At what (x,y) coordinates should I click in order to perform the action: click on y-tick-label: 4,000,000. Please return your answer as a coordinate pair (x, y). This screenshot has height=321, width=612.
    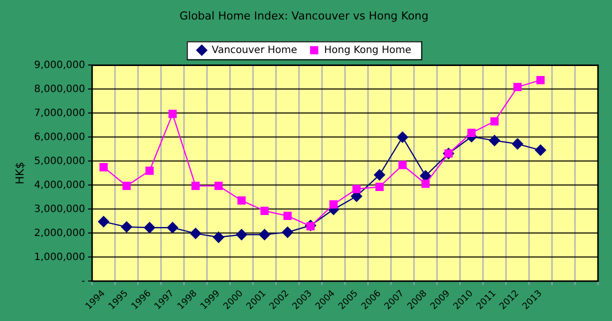
    Looking at the image, I should click on (60, 185).